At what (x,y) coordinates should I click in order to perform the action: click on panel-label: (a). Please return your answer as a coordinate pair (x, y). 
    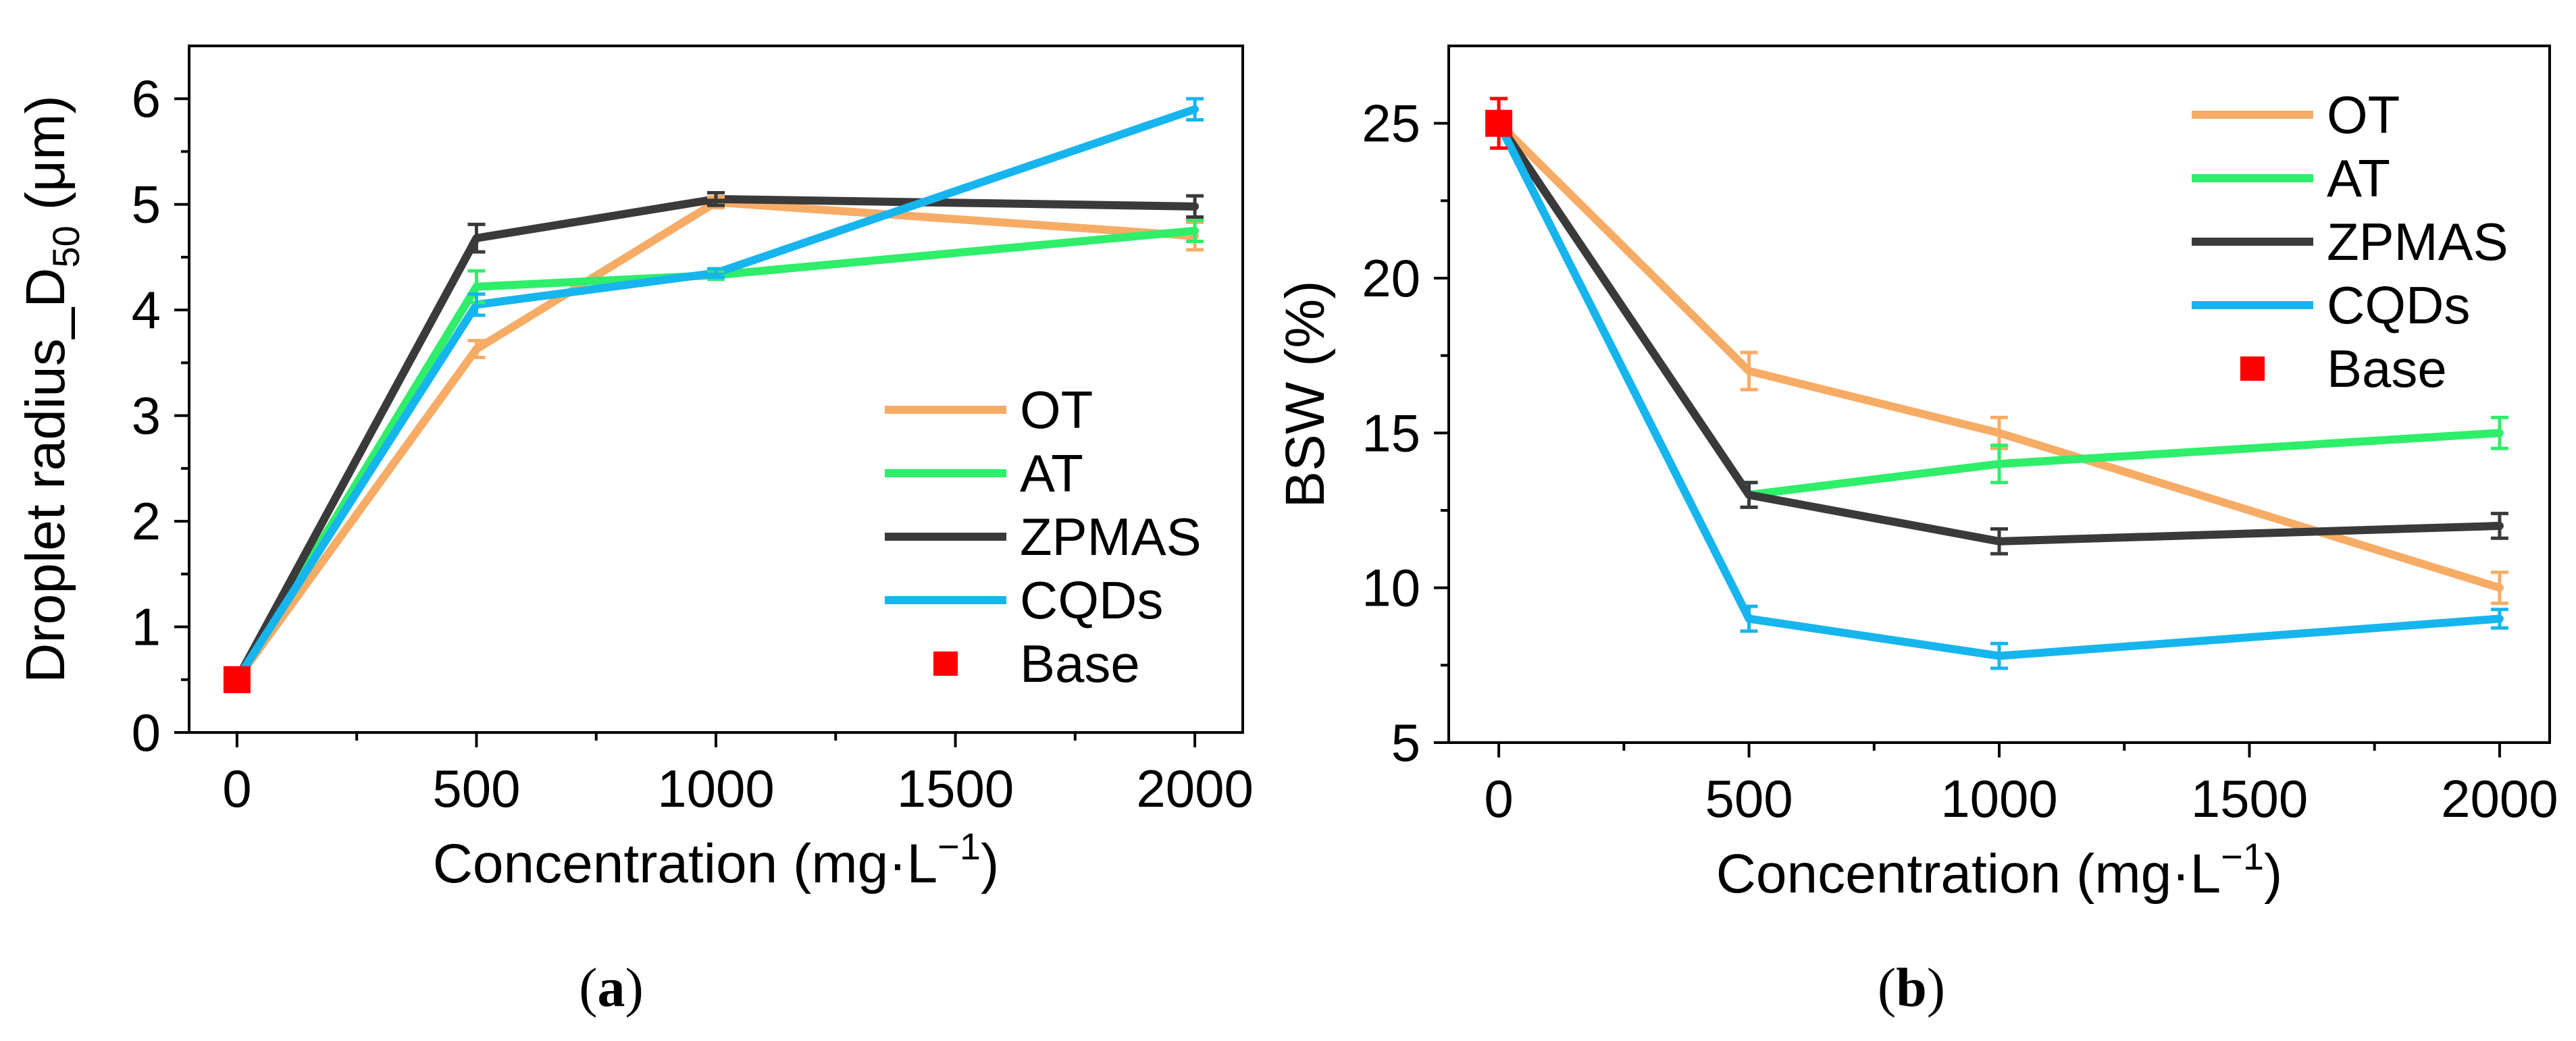
    Looking at the image, I should click on (611, 987).